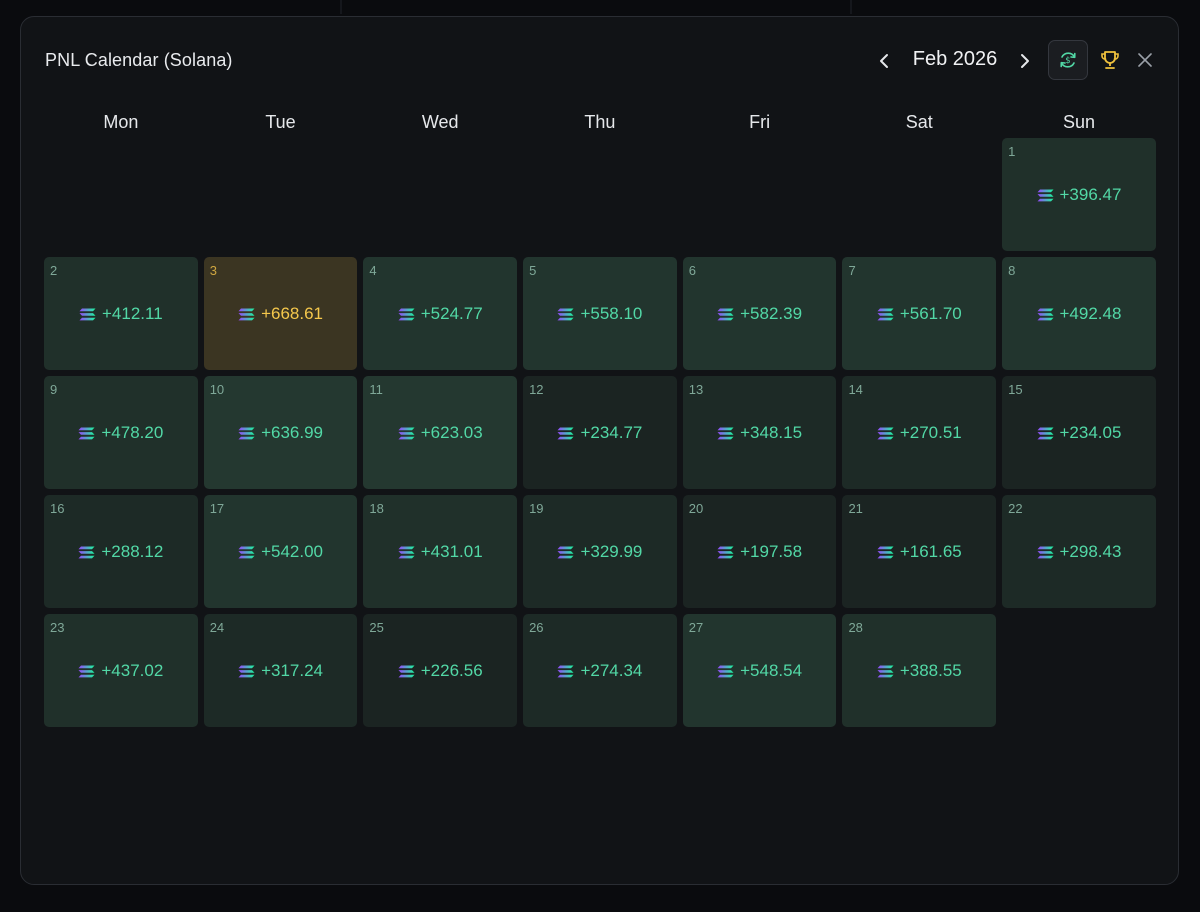  Describe the element at coordinates (132, 551) in the screenshot. I see `pnl-value: +288.12` at that location.